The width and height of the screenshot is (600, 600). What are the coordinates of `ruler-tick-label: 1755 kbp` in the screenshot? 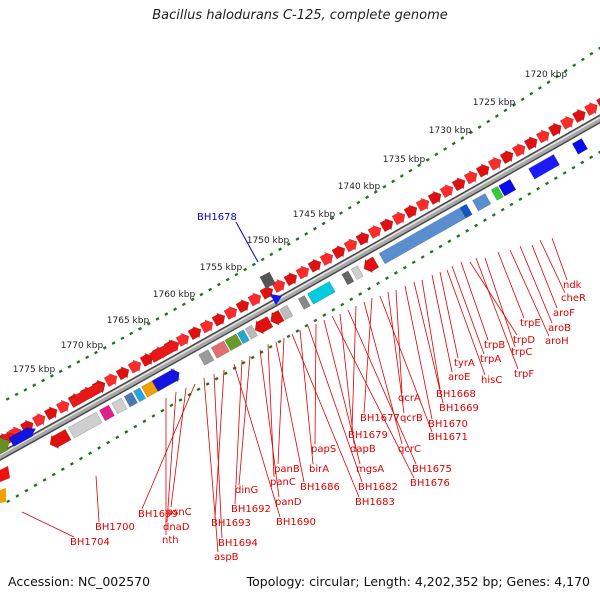 It's located at (221, 268).